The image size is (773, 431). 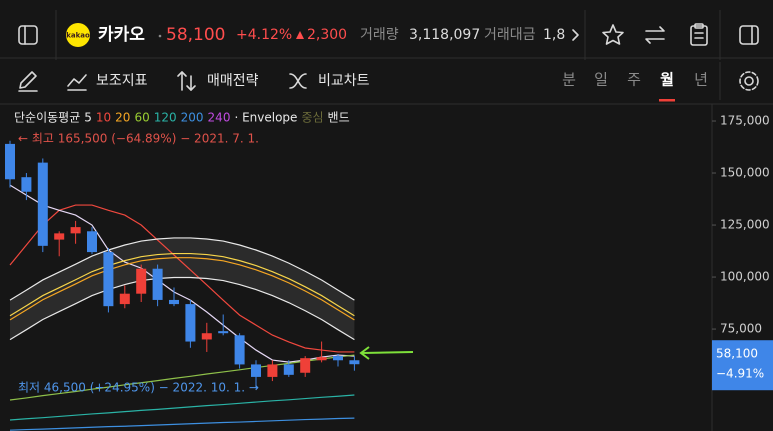 What do you see at coordinates (233, 81) in the screenshot?
I see `tool-button: 매매전략` at bounding box center [233, 81].